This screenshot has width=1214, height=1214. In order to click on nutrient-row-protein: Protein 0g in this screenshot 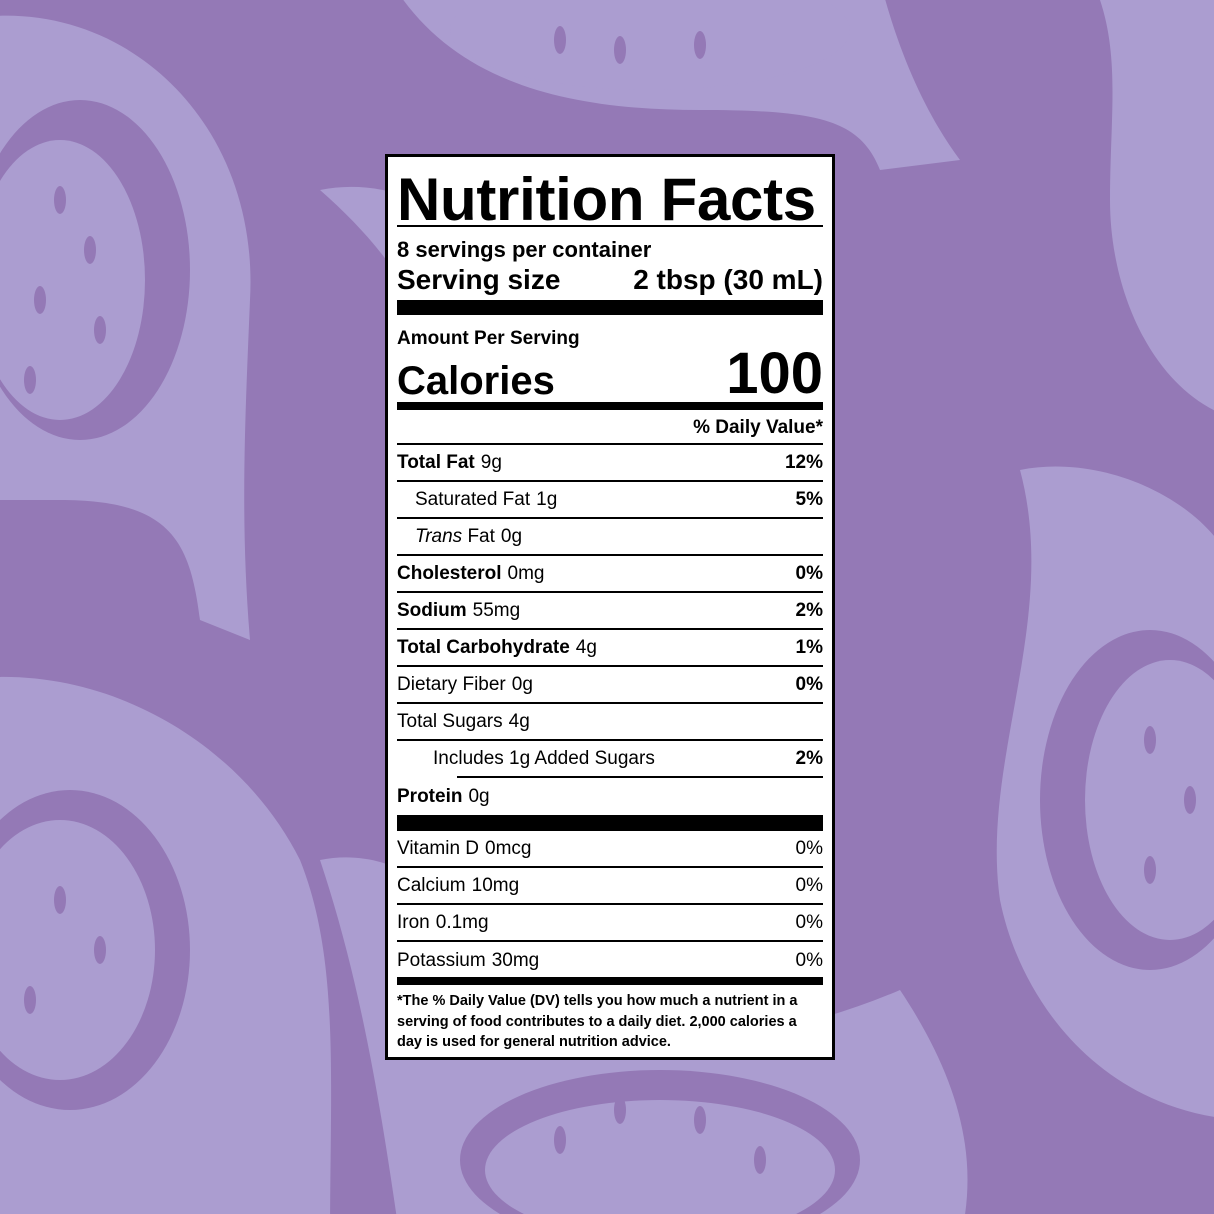, I will do `click(443, 796)`.